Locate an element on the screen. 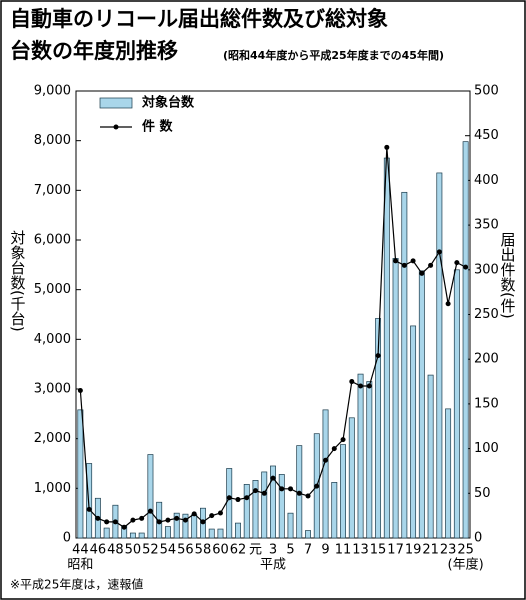 The height and width of the screenshot is (600, 526). y2-tick-label: 0 is located at coordinates (478, 538).